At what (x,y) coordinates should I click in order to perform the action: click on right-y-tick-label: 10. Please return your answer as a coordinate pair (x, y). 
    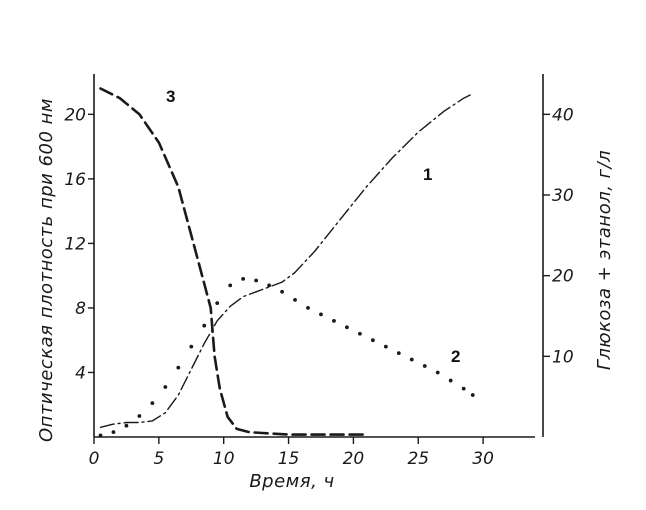
    Looking at the image, I should click on (563, 357).